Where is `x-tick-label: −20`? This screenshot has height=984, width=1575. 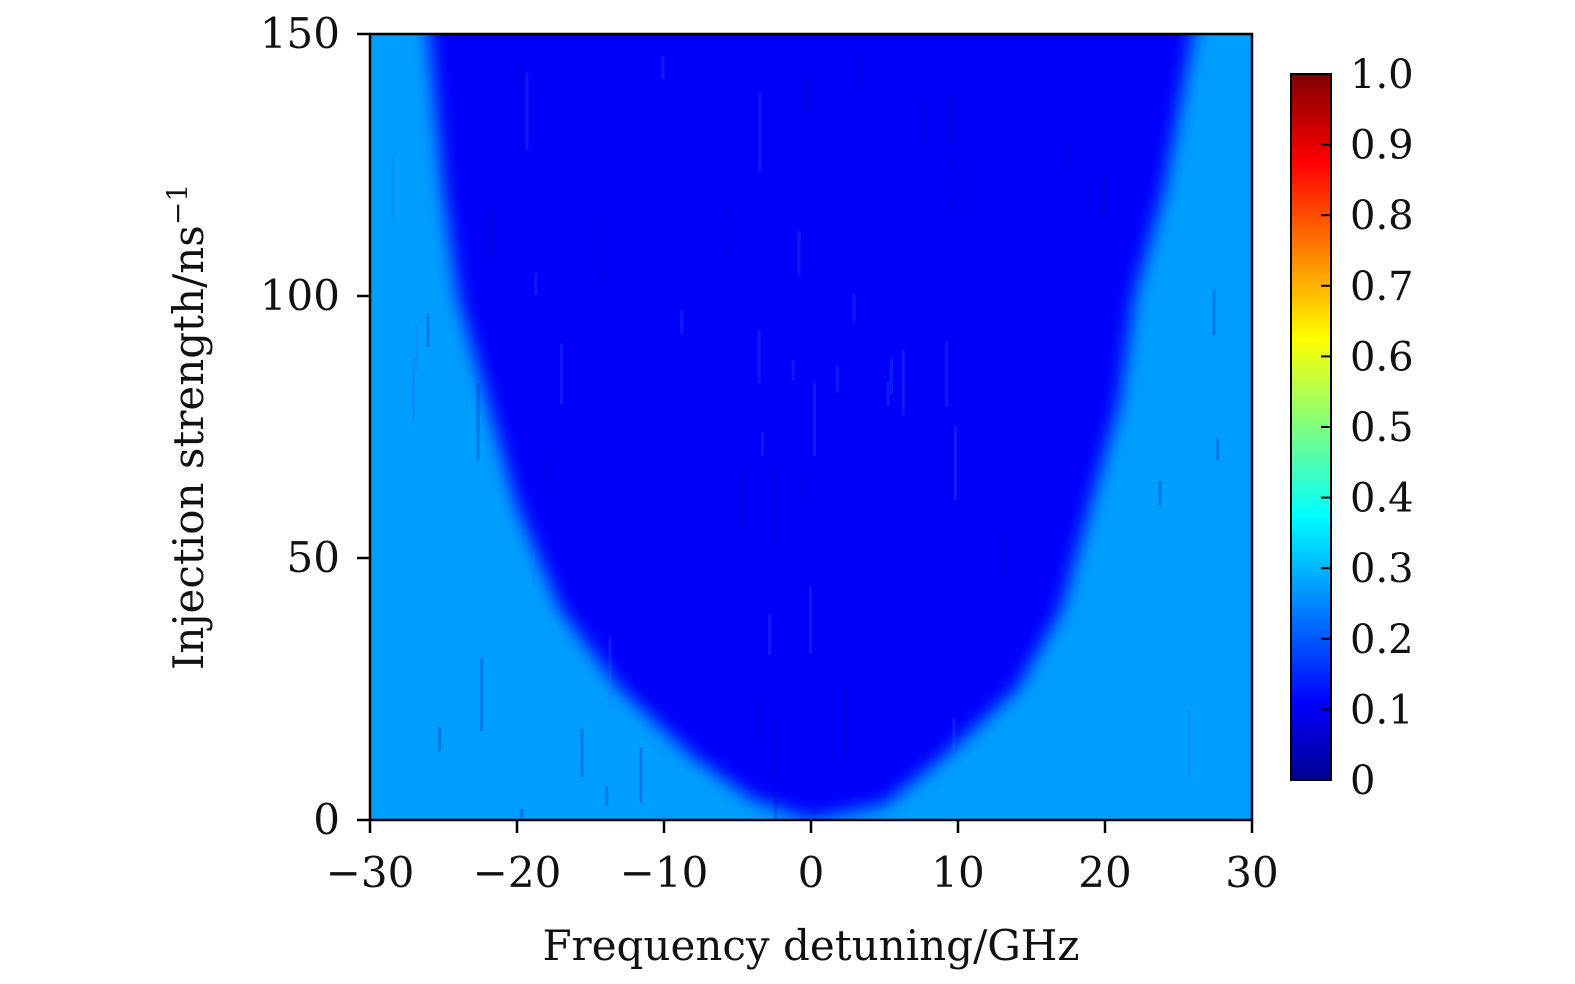
x-tick-label: −20 is located at coordinates (517, 872).